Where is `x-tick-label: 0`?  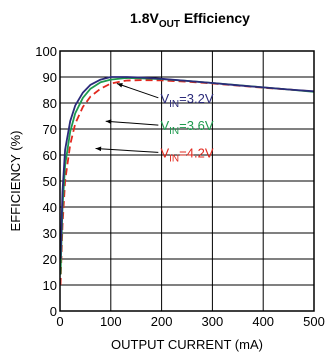 x-tick-label: 0 is located at coordinates (59, 321).